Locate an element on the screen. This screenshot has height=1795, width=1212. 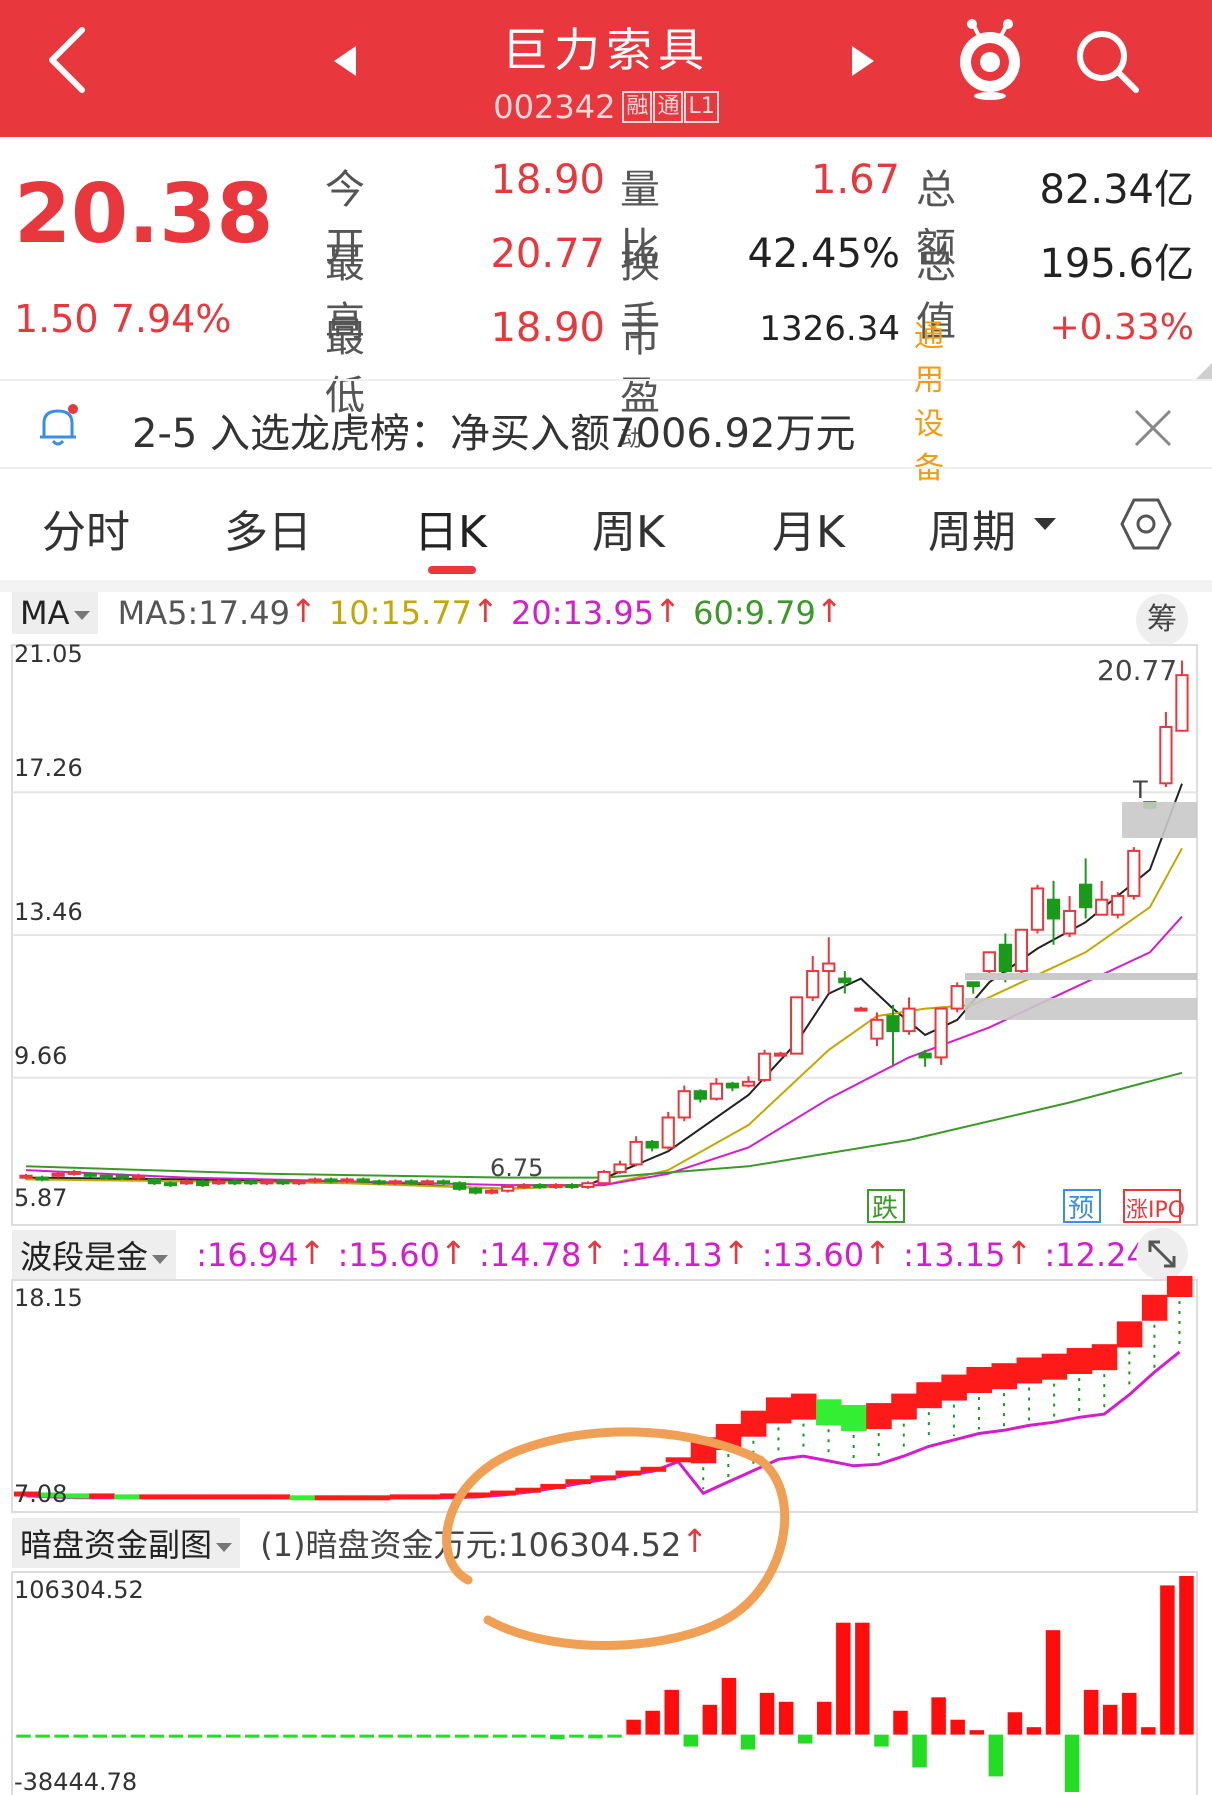
expand-icon is located at coordinates (1162, 1254).